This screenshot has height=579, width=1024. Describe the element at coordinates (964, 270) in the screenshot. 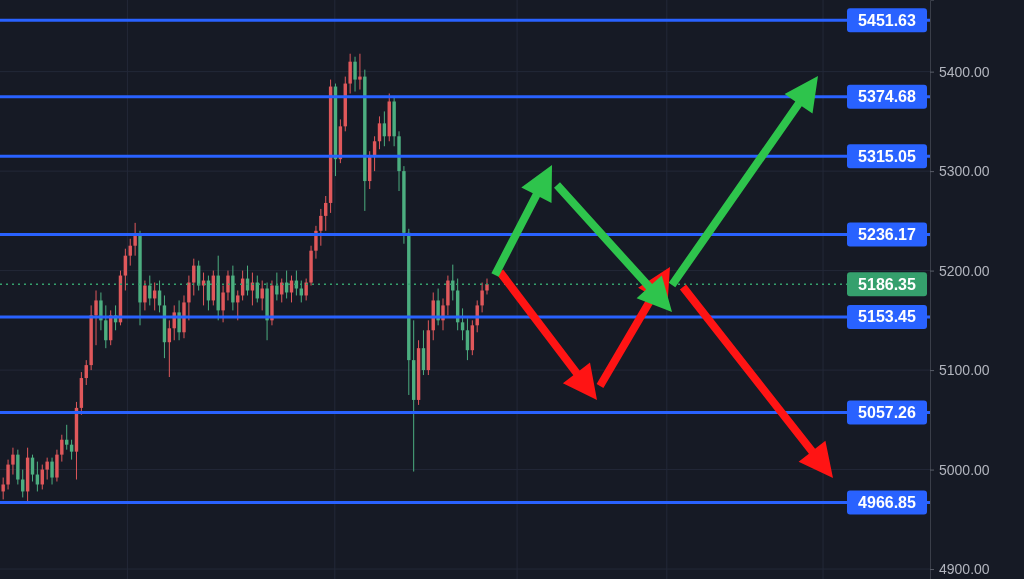

I see `y-tick-label: 5200.00` at that location.